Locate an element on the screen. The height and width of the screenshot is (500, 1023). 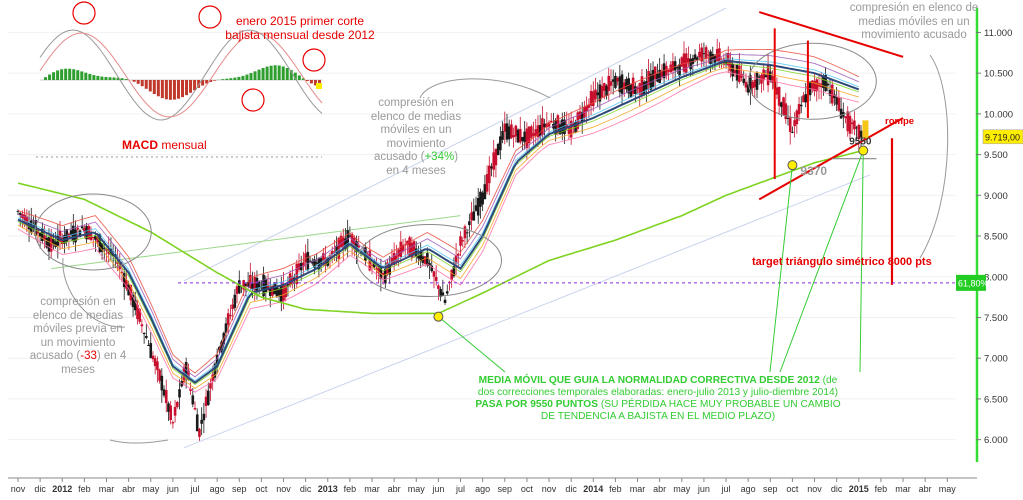
ma-note-rest-1: (de is located at coordinates (829, 380).